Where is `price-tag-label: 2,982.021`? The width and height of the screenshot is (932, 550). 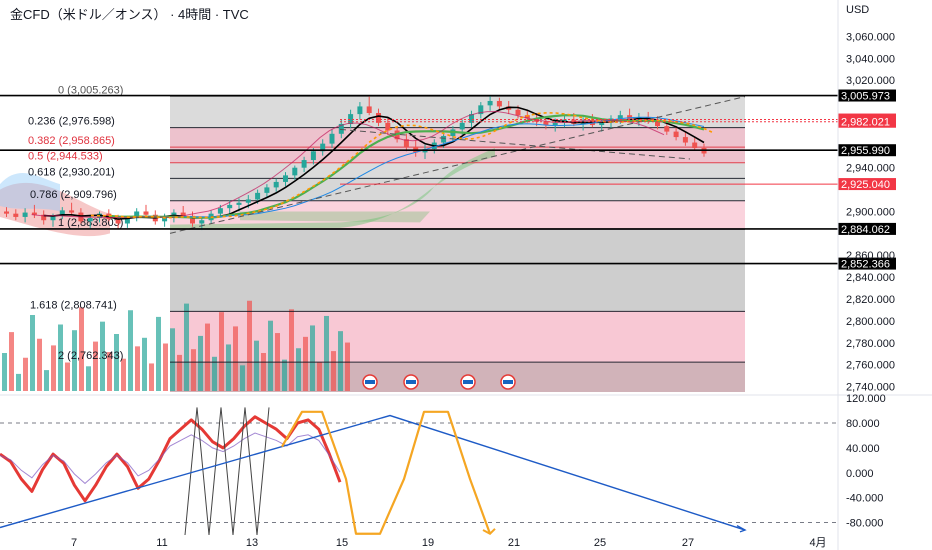
price-tag-label: 2,982.021 is located at coordinates (865, 123).